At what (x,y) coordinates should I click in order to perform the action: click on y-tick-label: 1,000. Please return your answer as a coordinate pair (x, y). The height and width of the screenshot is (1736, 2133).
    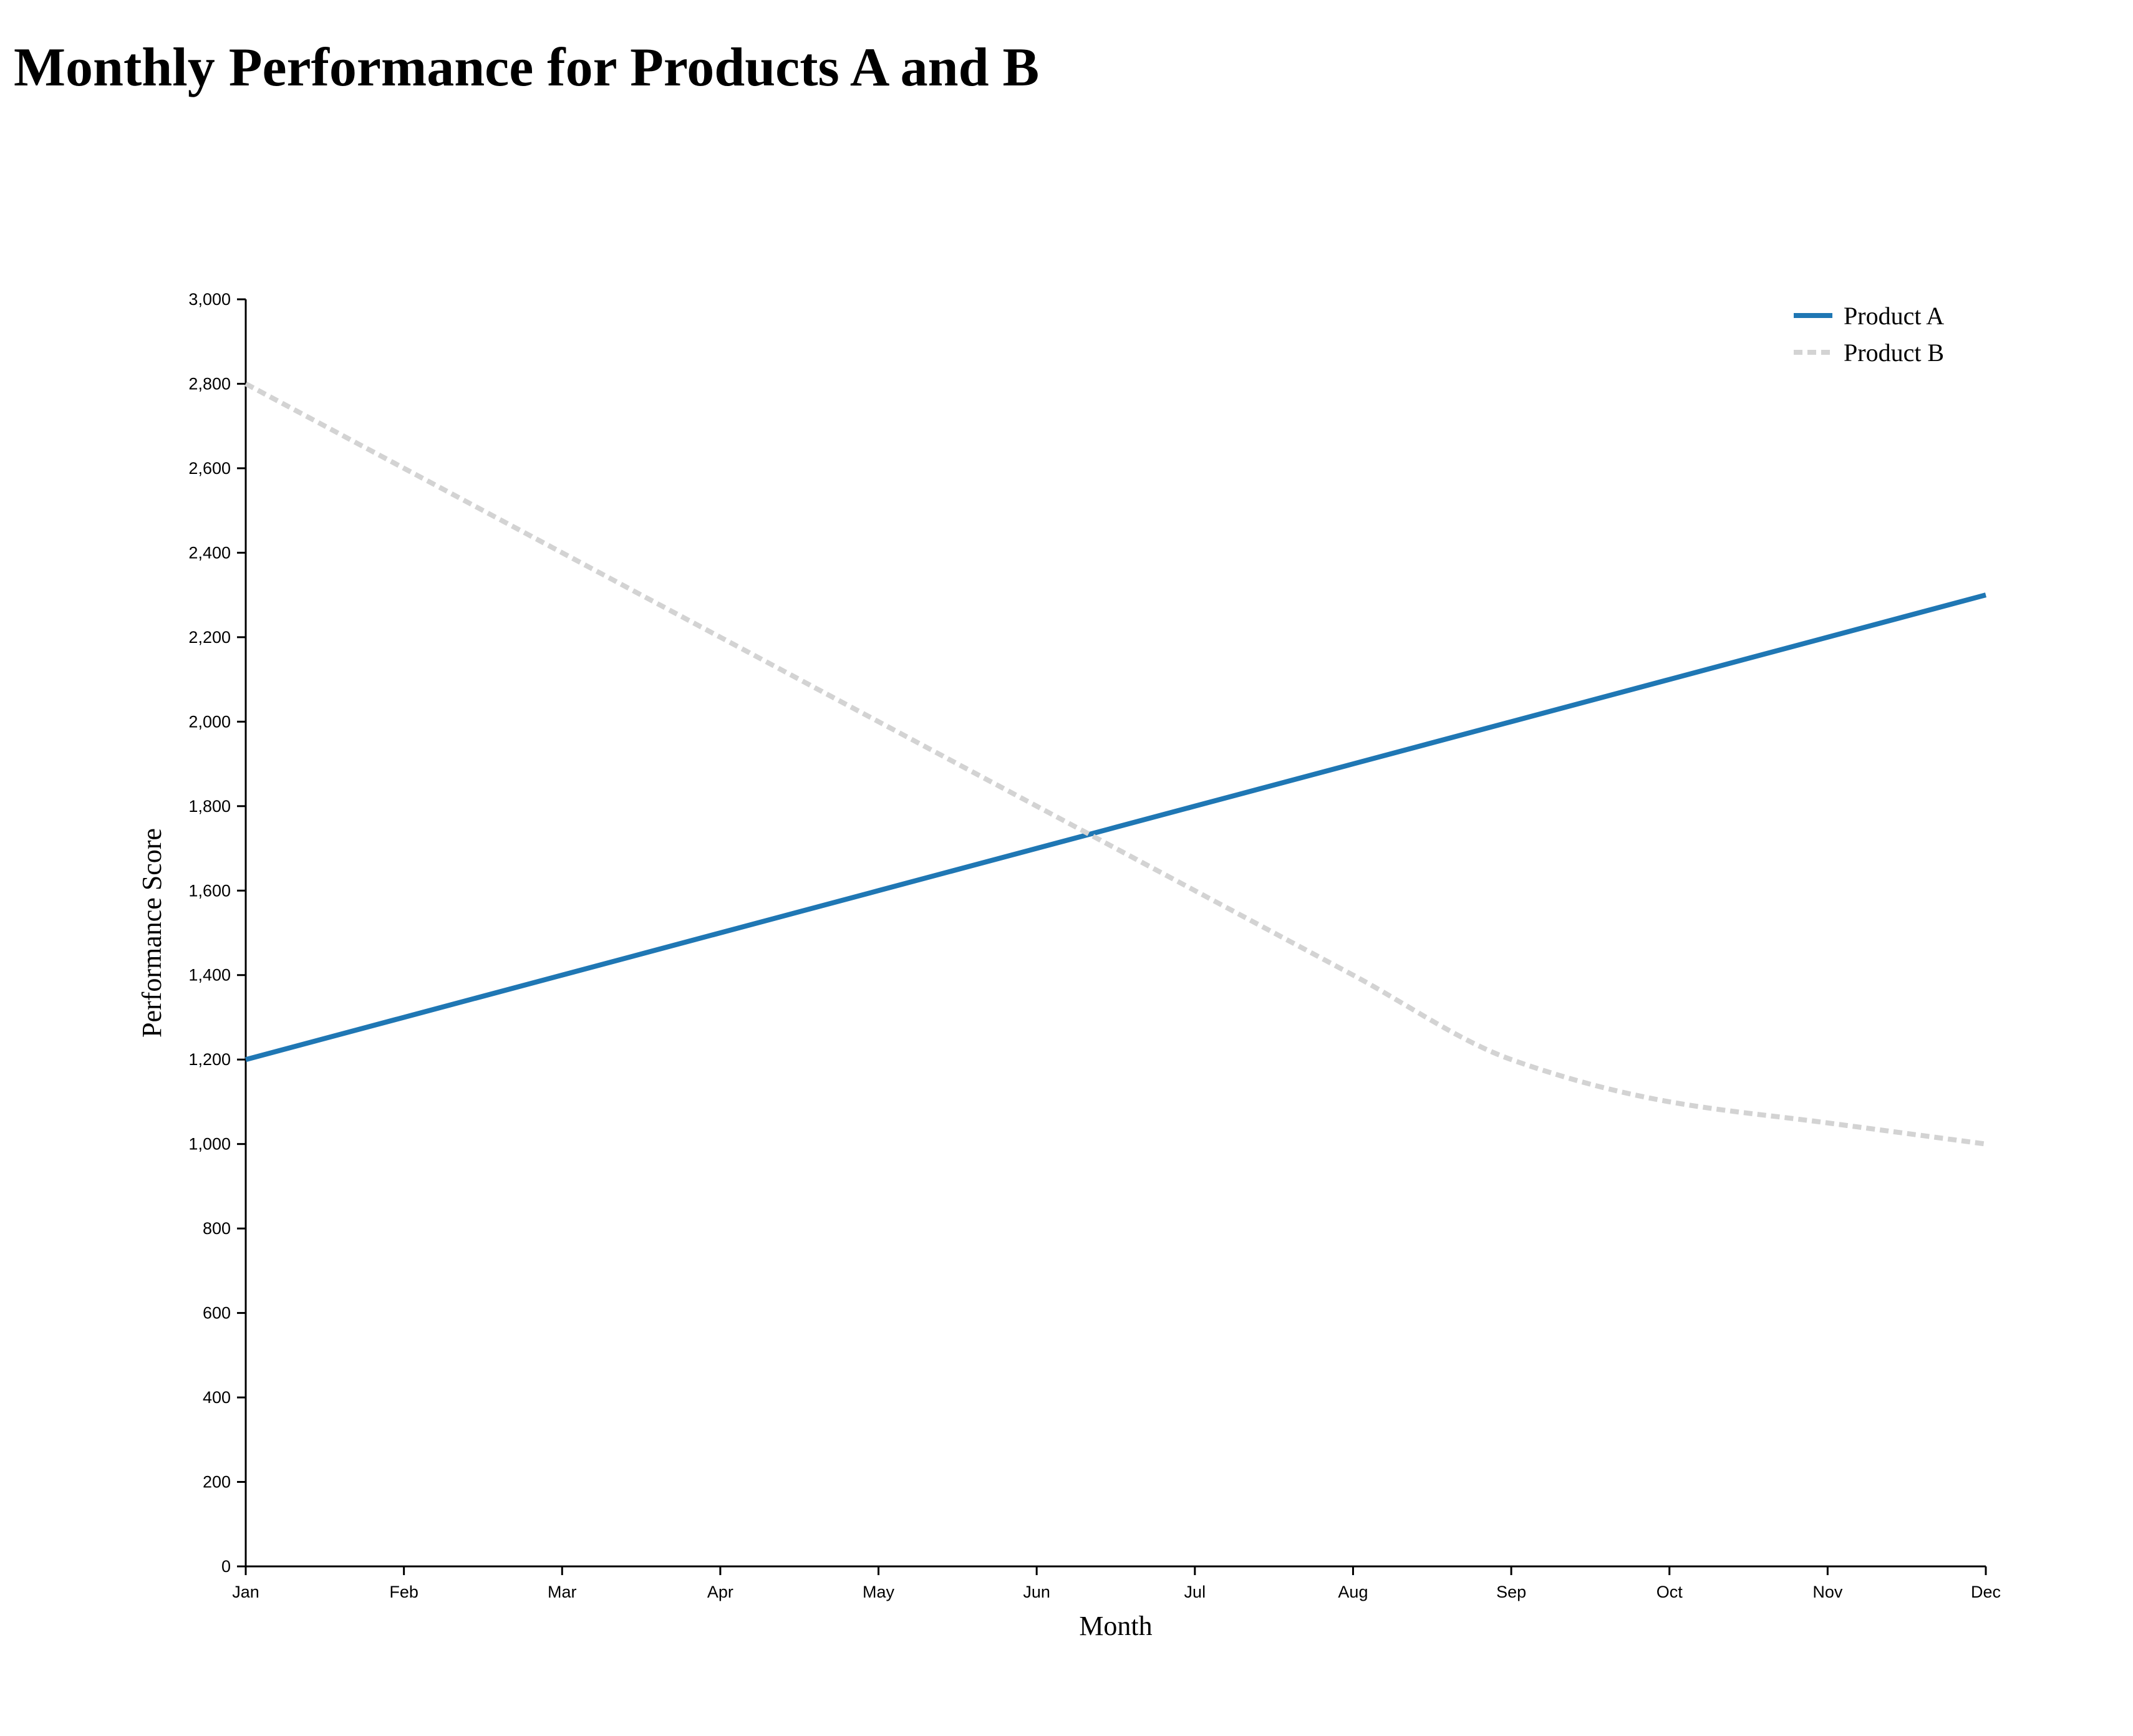
    Looking at the image, I should click on (209, 1144).